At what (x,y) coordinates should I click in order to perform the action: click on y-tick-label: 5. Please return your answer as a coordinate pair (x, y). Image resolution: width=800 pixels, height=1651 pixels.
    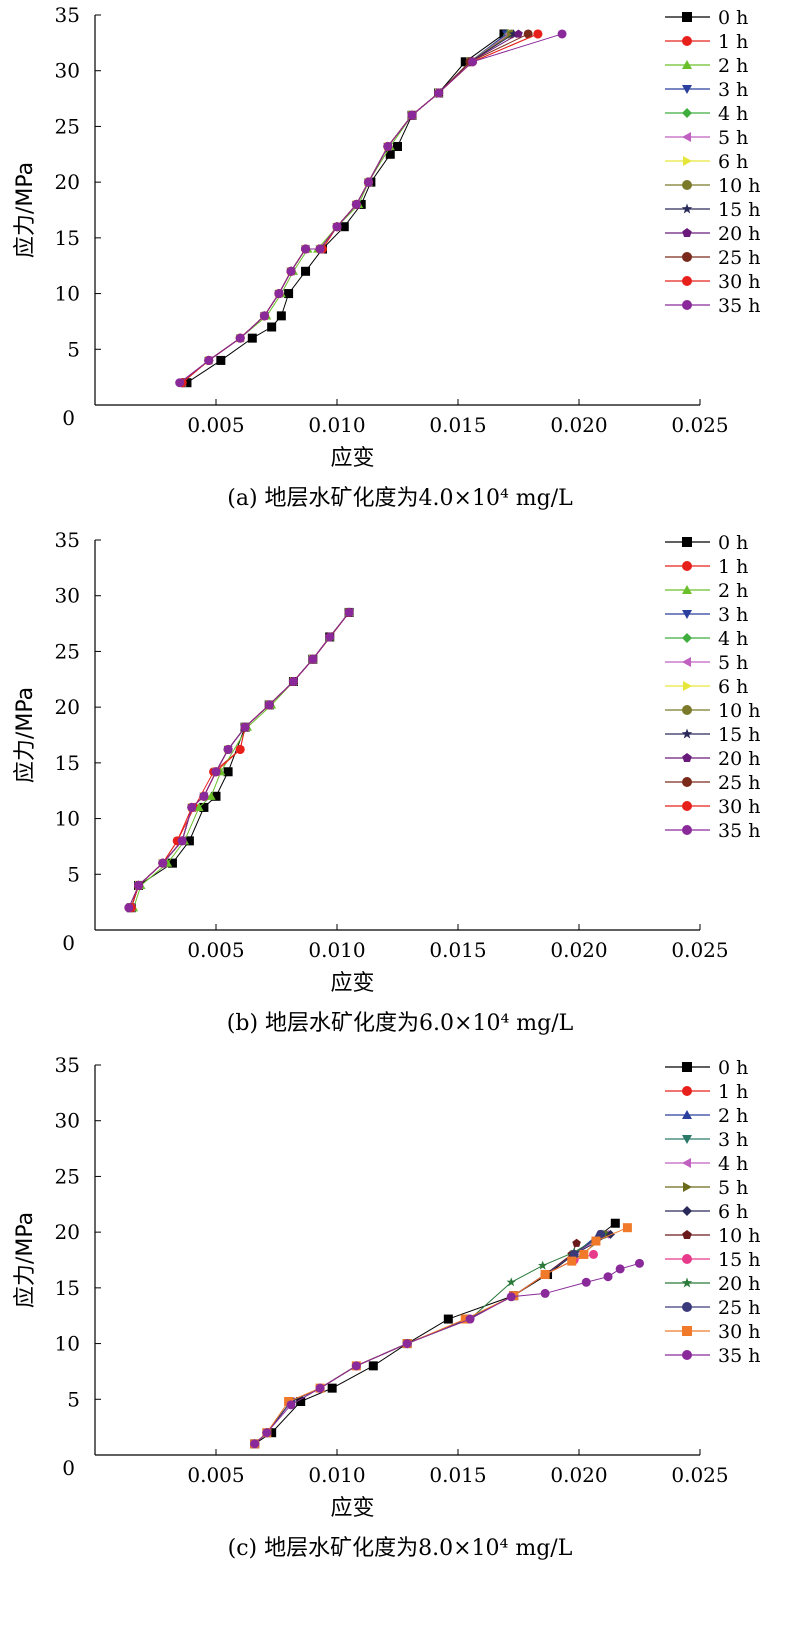
    Looking at the image, I should click on (73, 1399).